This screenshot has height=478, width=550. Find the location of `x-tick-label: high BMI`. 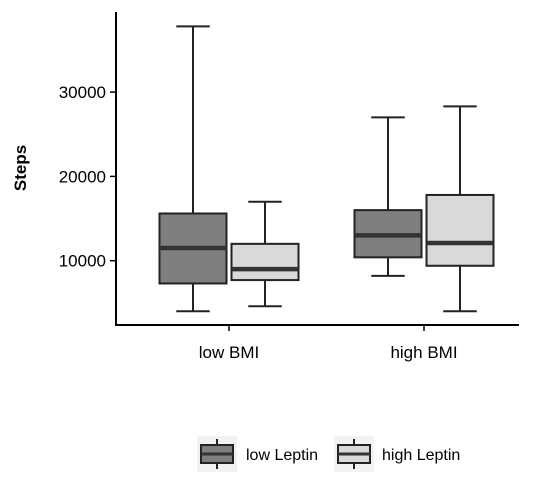

x-tick-label: high BMI is located at coordinates (423, 352).